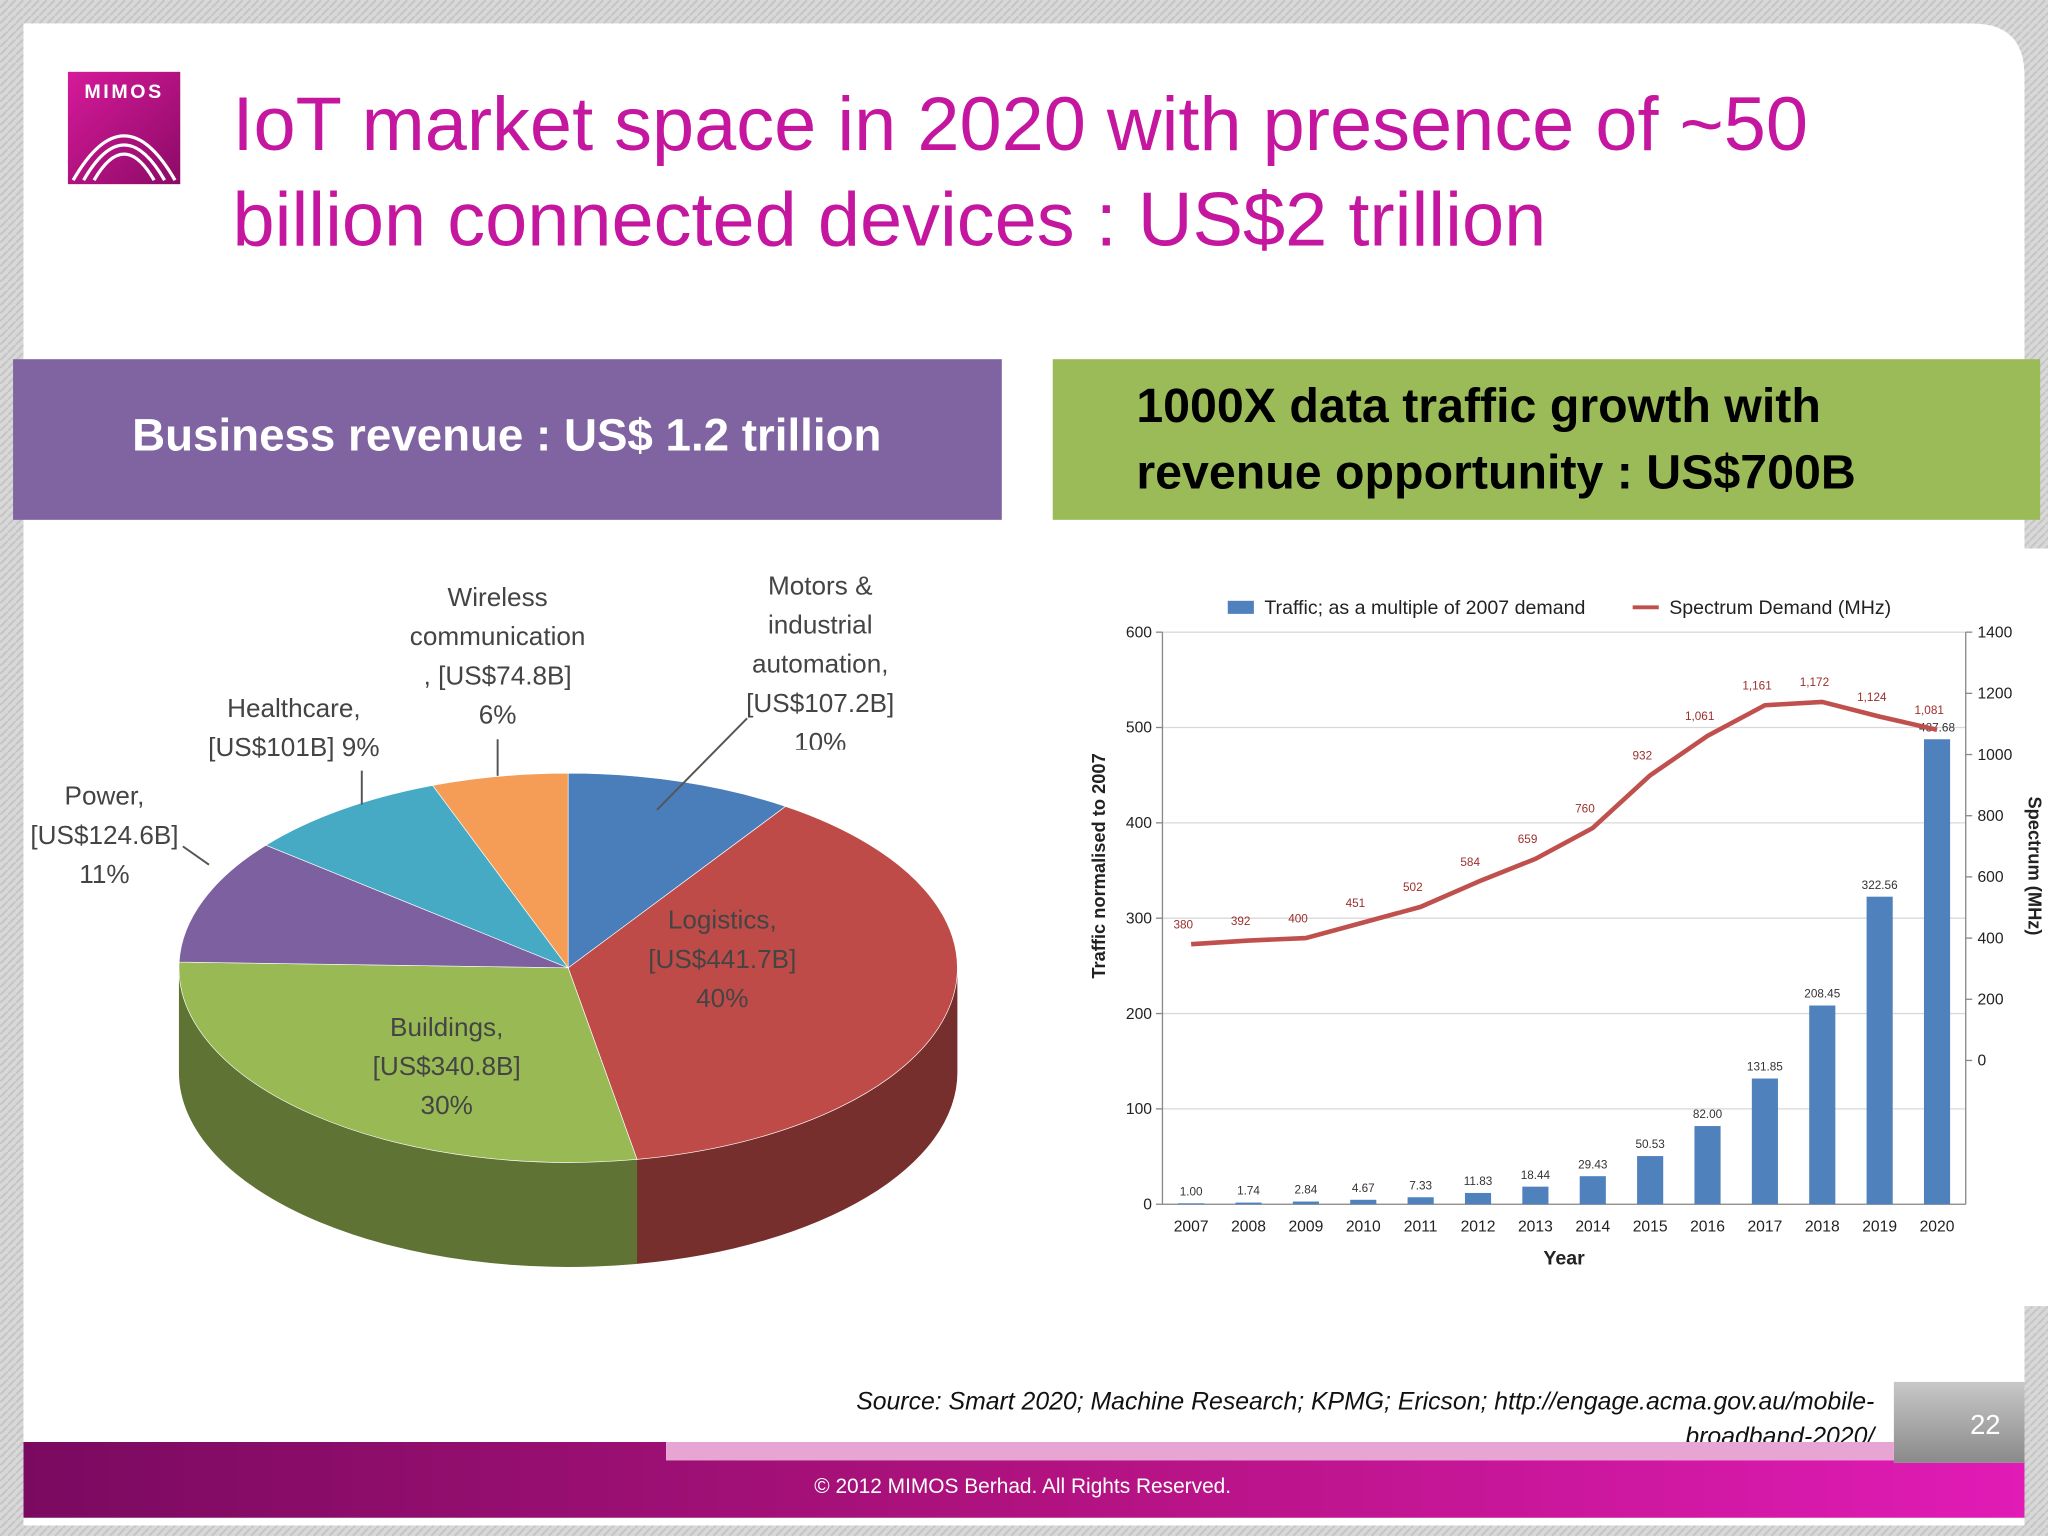  Describe the element at coordinates (1822, 994) in the screenshot. I see `bar-value-label: 208.45` at that location.